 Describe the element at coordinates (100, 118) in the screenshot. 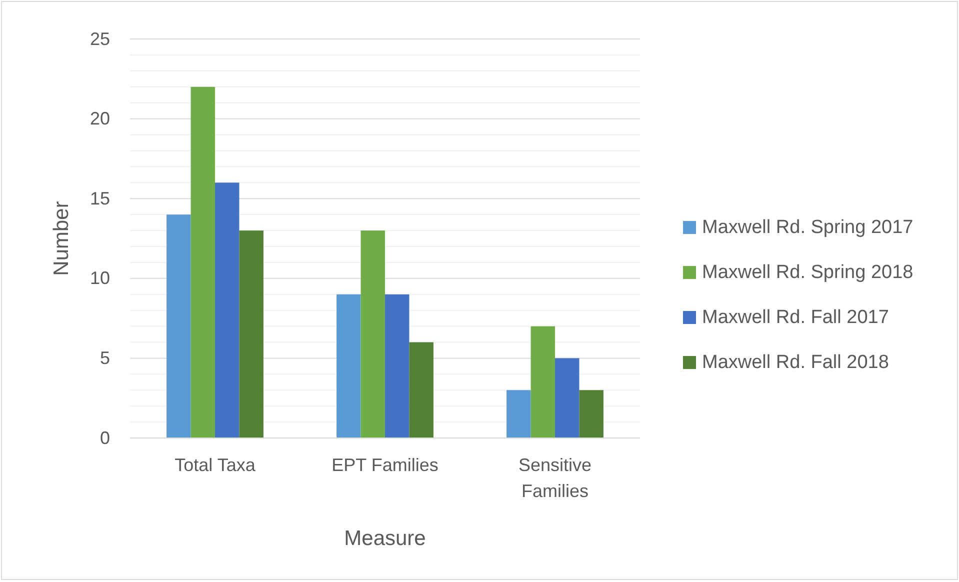

I see `y-tick-label: 20` at that location.